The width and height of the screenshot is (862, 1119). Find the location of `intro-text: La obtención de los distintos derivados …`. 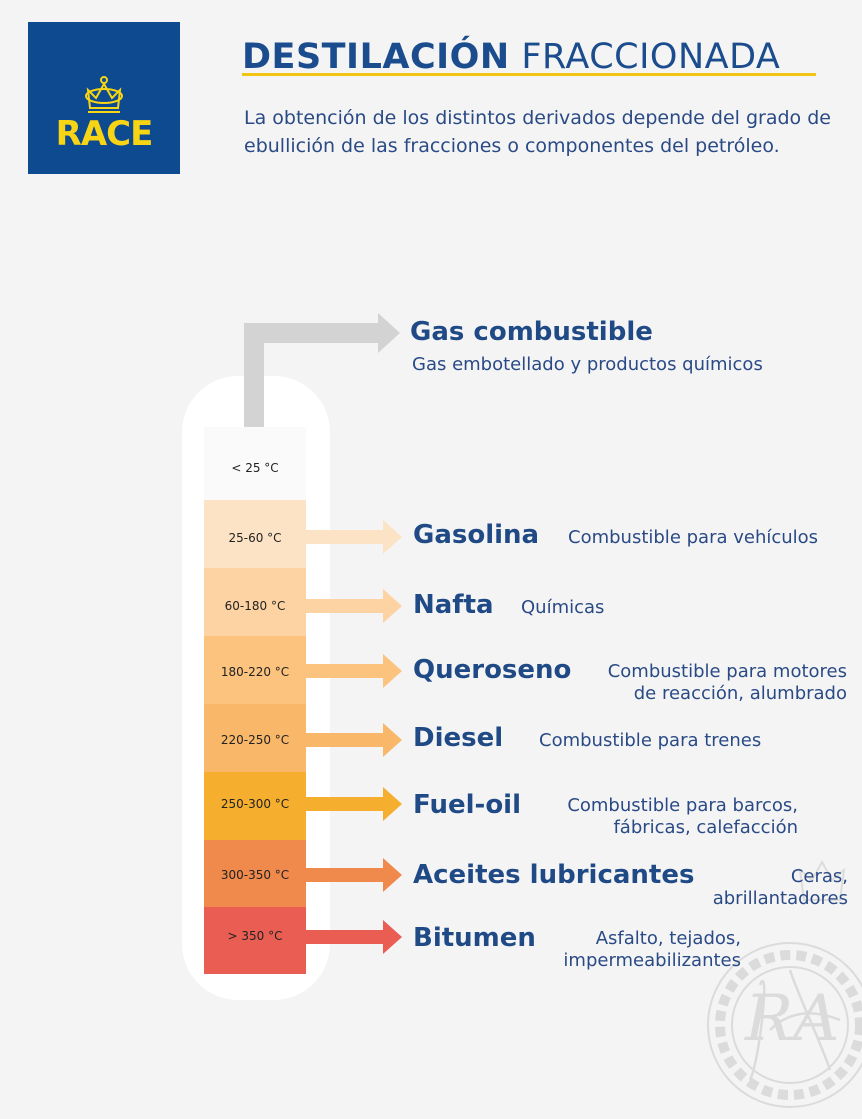

intro-text: La obtención de los distintos derivados … is located at coordinates (537, 132).